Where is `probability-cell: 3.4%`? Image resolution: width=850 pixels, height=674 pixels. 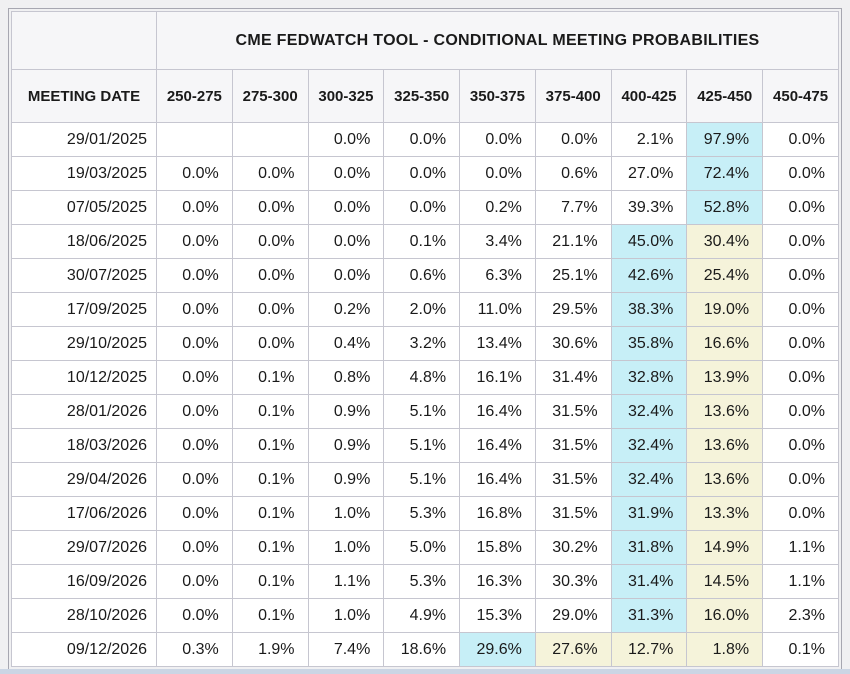
probability-cell: 3.4% is located at coordinates (497, 241).